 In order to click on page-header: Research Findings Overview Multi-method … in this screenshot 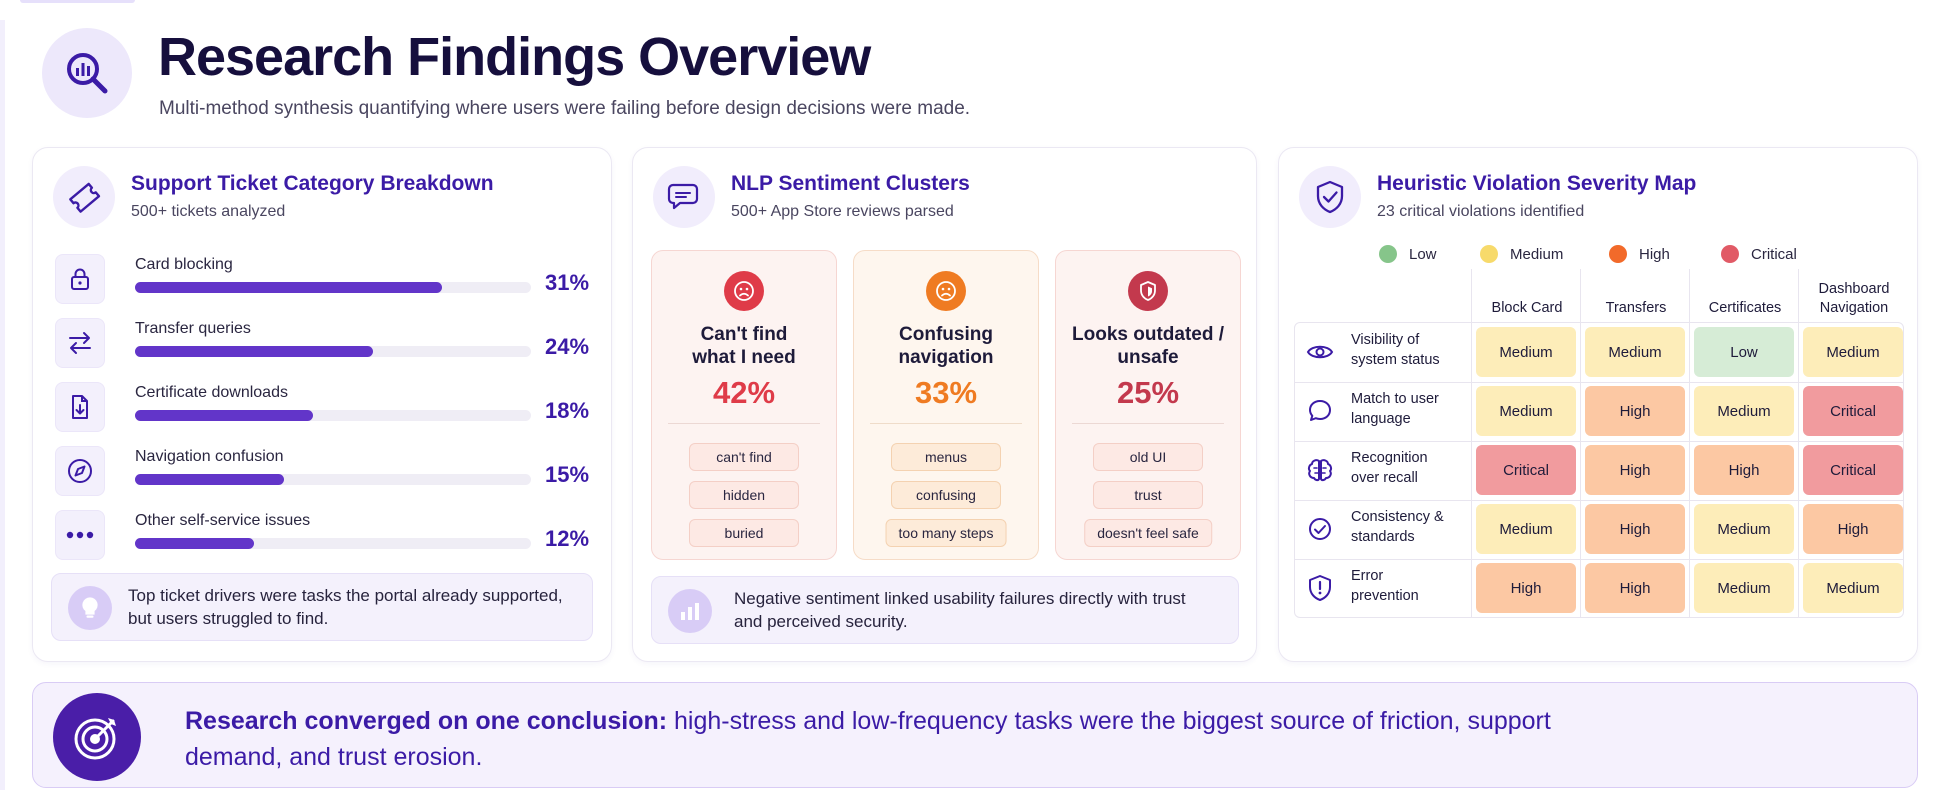, I will do `click(972, 77)`.